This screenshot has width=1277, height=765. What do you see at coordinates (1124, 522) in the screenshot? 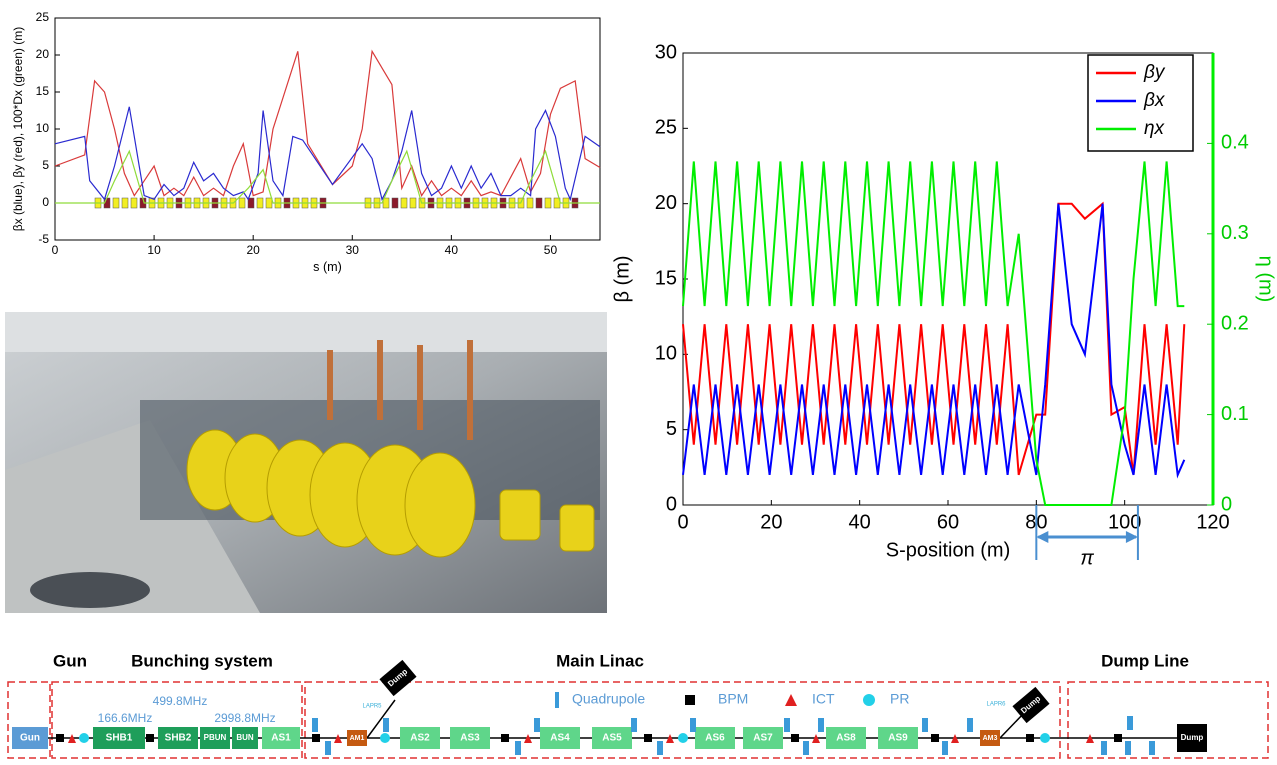
I see `x-tick-label: 100` at bounding box center [1124, 522].